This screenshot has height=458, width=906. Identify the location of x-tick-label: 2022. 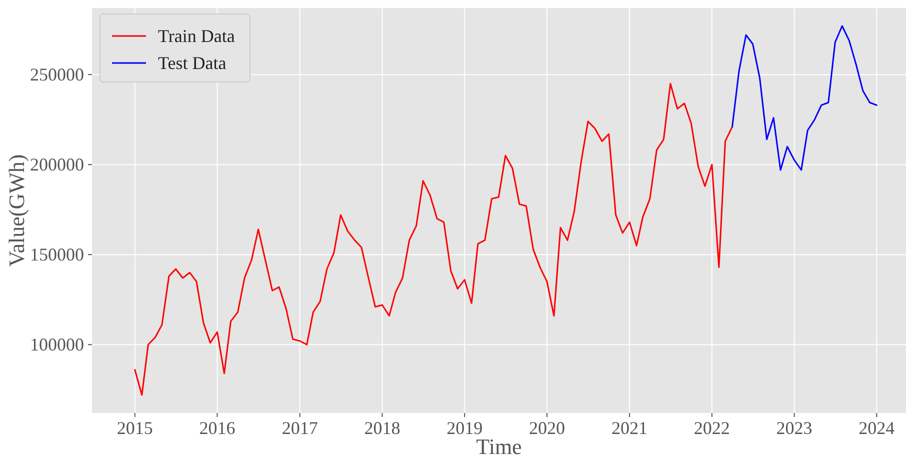
(712, 428).